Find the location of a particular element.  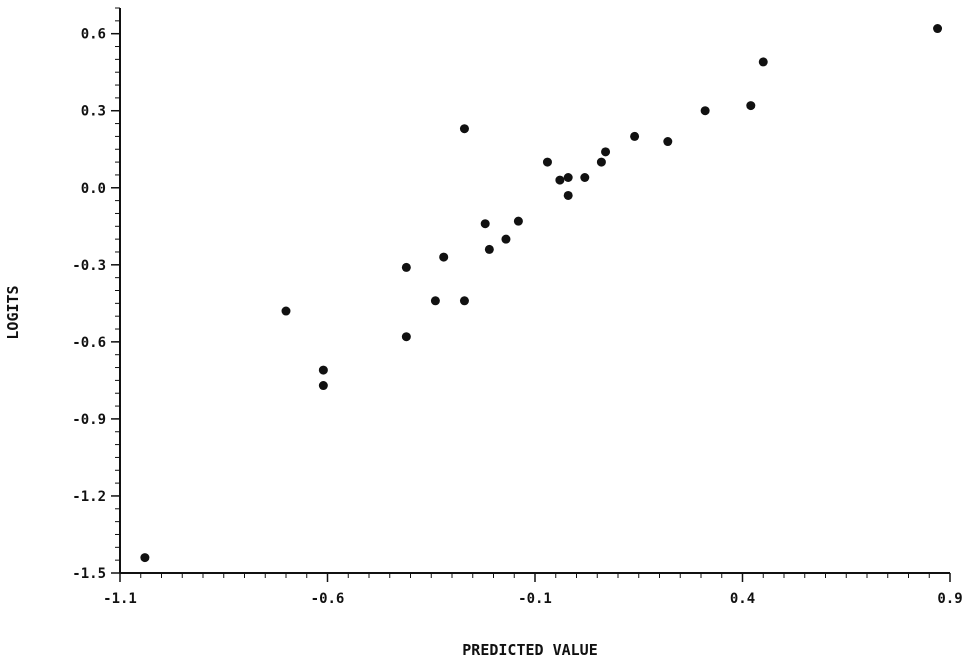

y-axis-title-text: LOGITS is located at coordinates (13, 312).